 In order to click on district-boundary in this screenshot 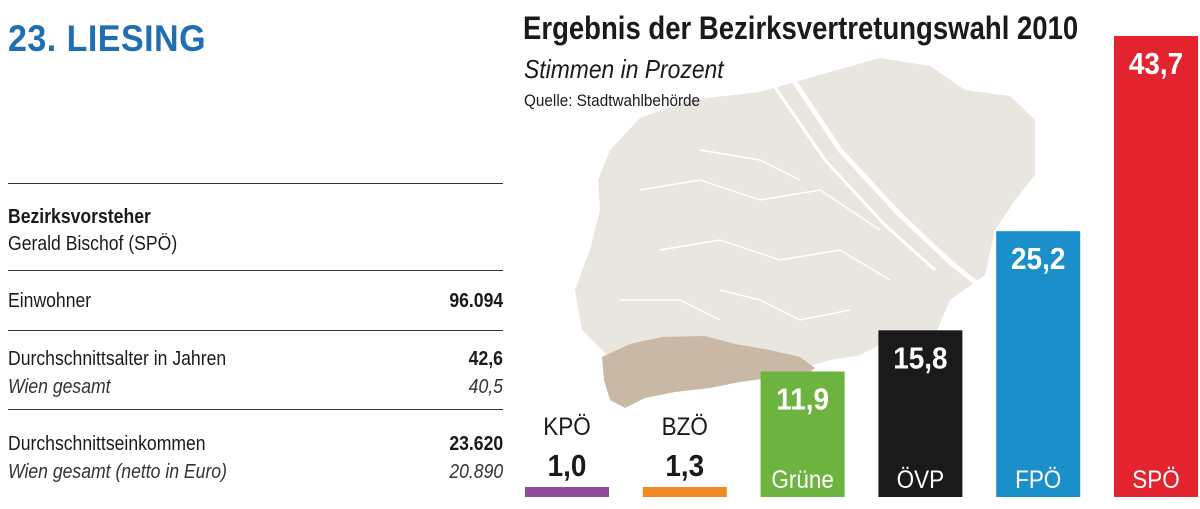, I will do `click(755, 235)`.